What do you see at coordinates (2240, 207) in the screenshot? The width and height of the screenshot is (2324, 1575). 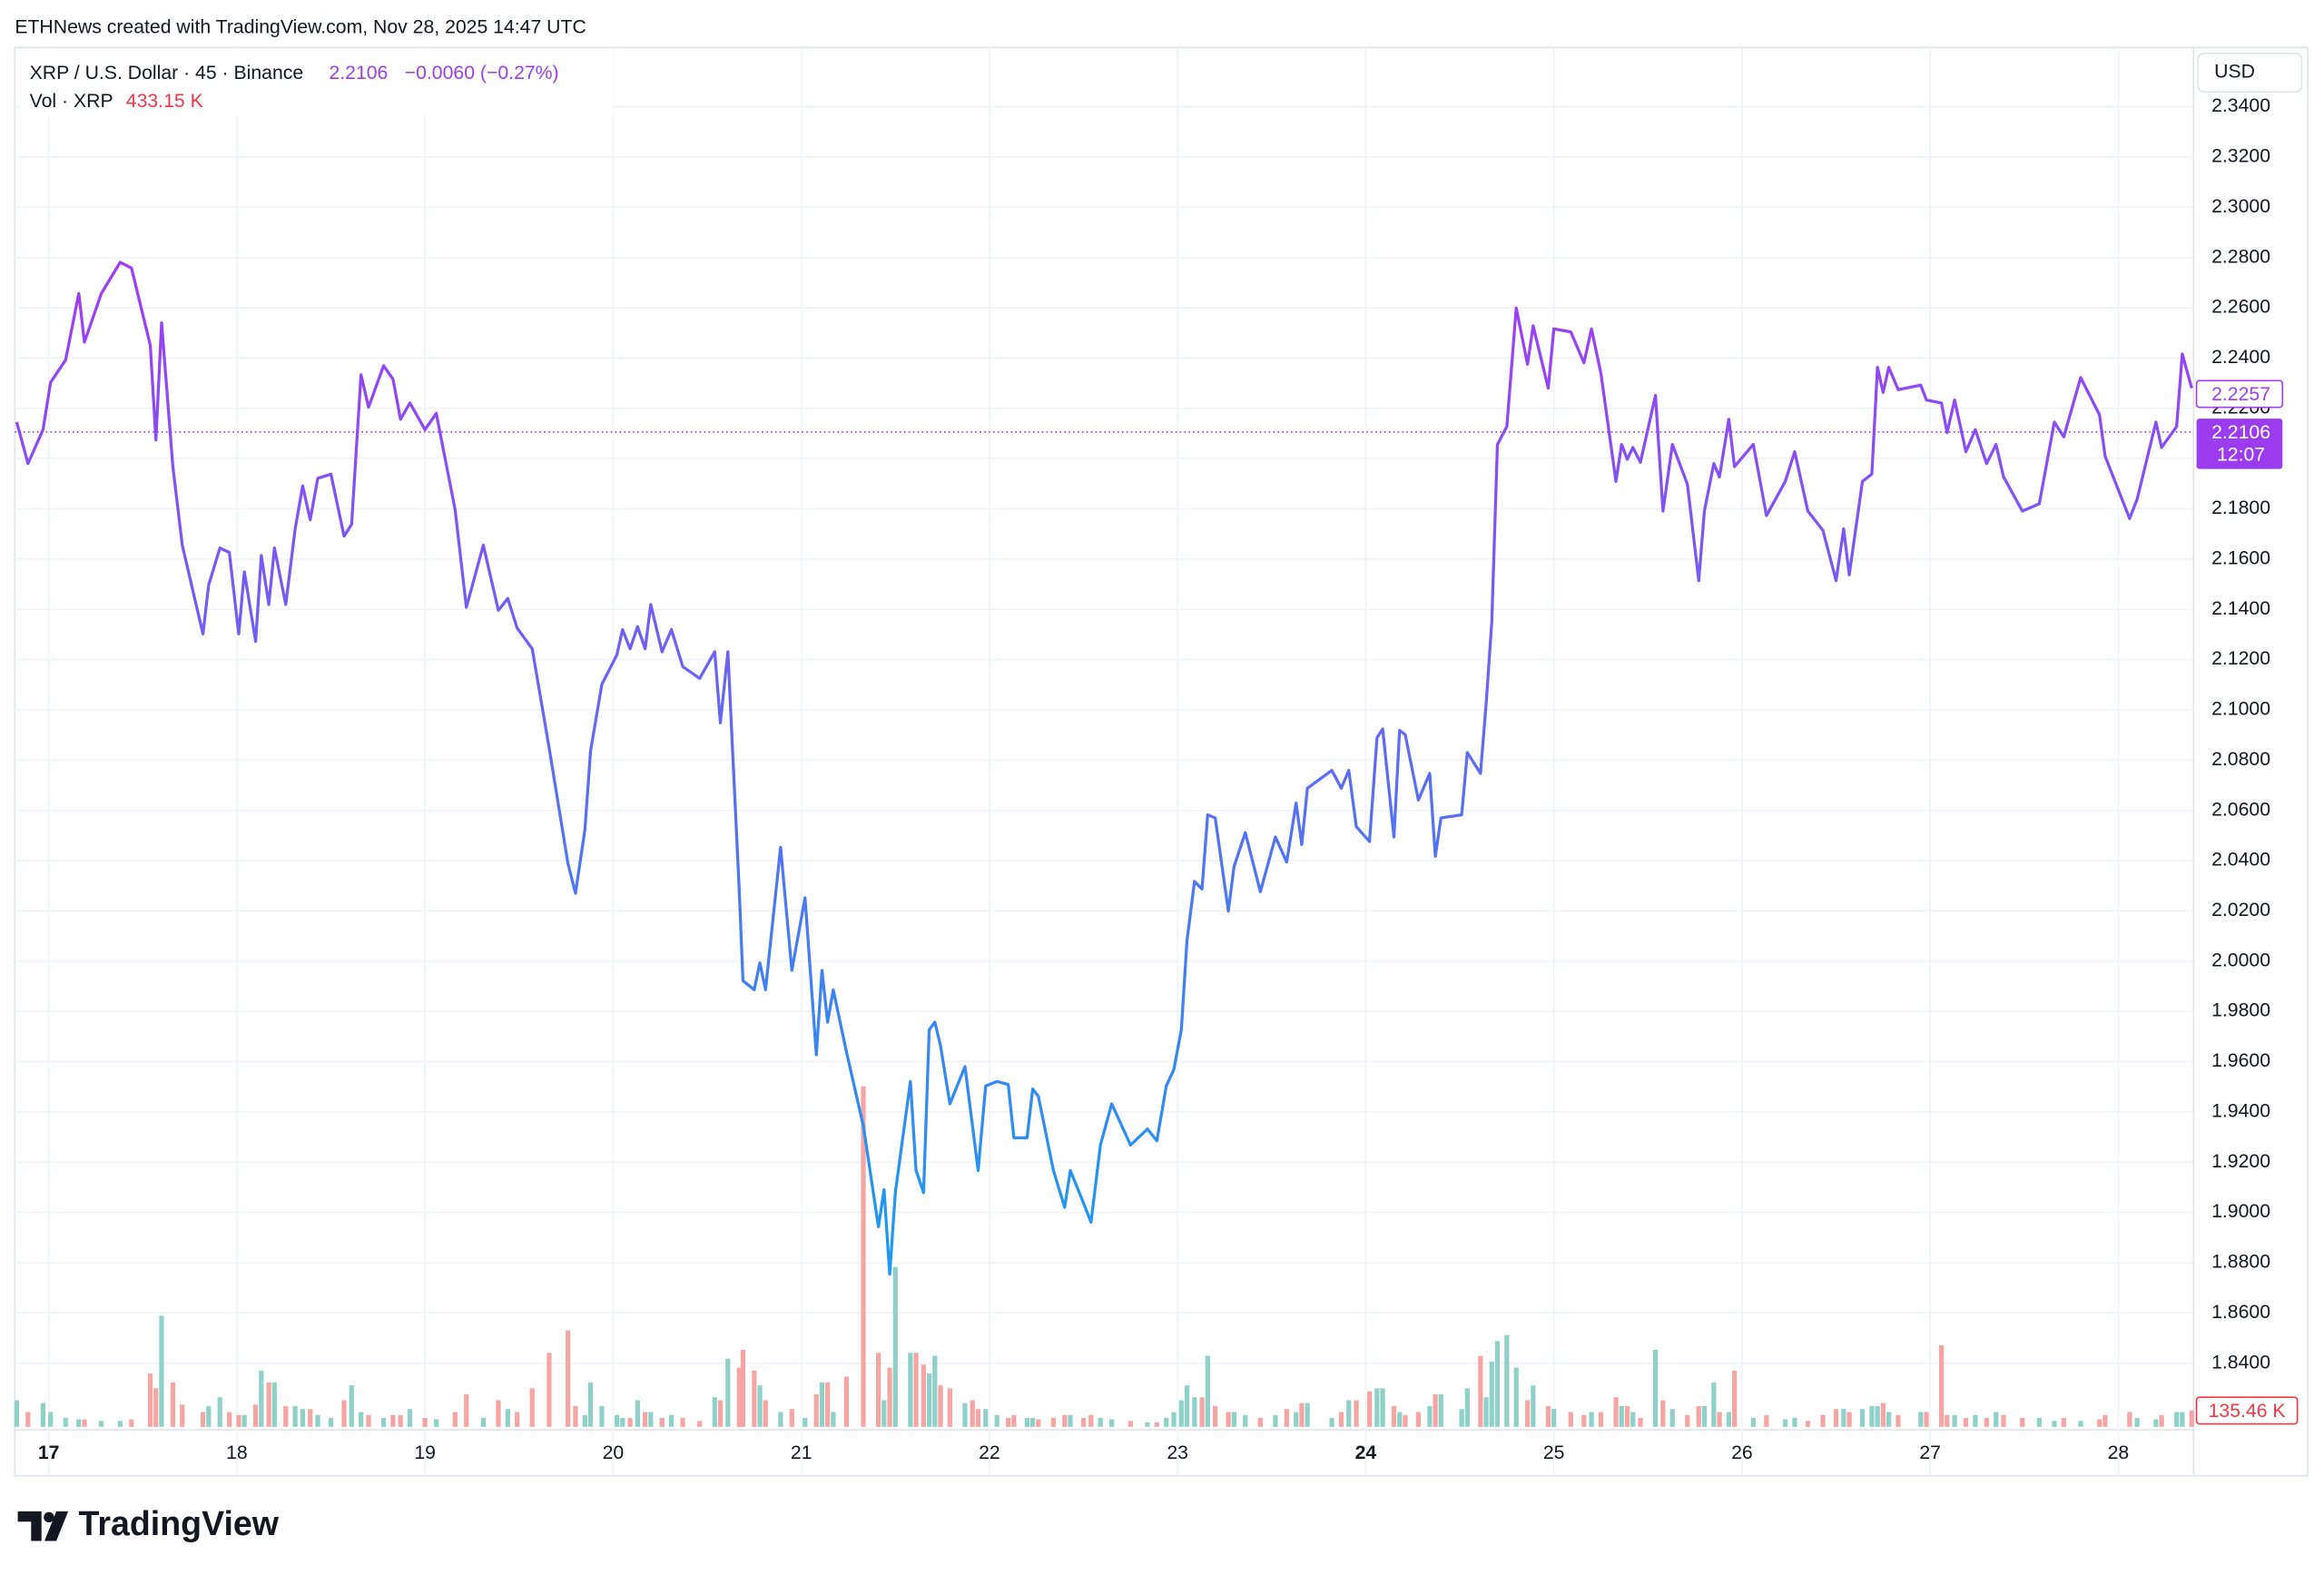 I see `y-tick-label: 2.3000` at bounding box center [2240, 207].